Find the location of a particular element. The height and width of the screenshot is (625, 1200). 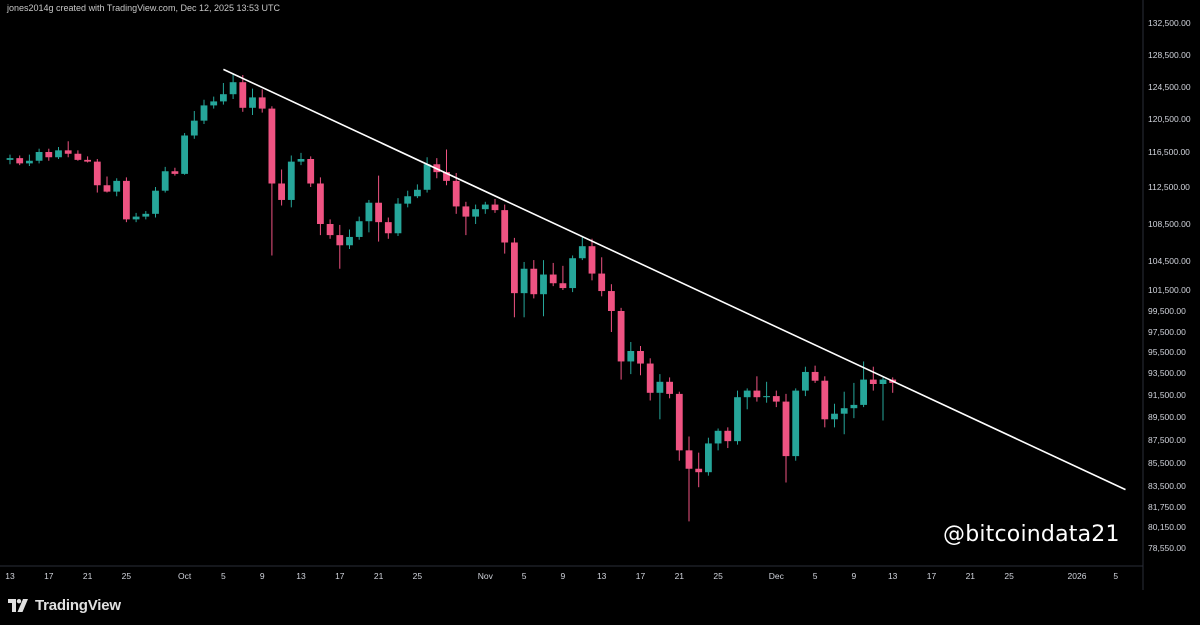

price-tick-label: 104,500.00 is located at coordinates (1169, 261).